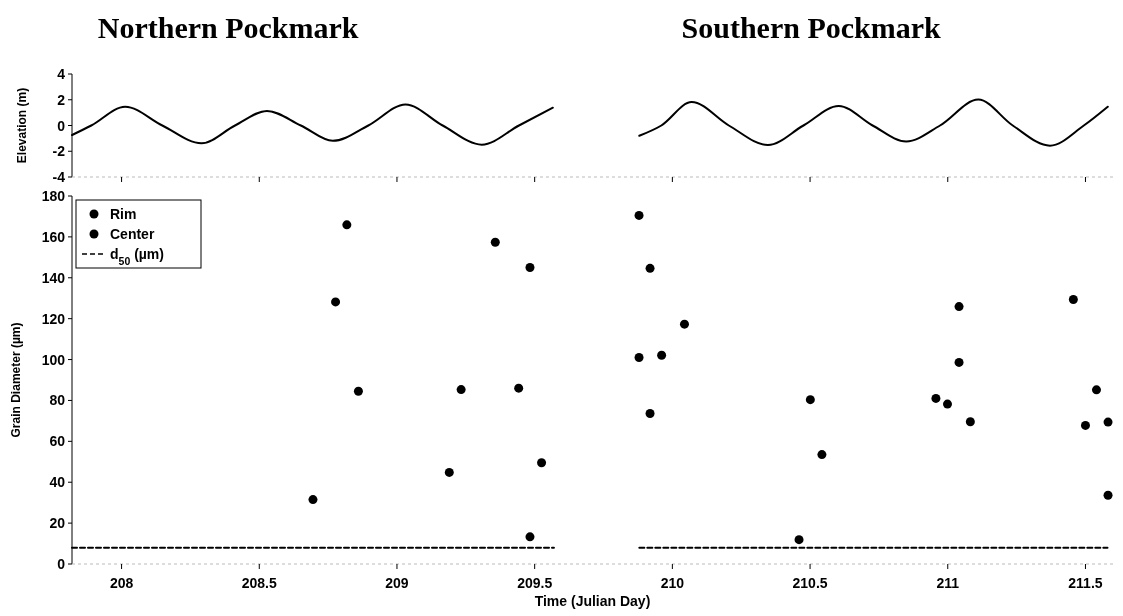 This screenshot has width=1123, height=616. What do you see at coordinates (132, 234) in the screenshot?
I see `legend-label: Center` at bounding box center [132, 234].